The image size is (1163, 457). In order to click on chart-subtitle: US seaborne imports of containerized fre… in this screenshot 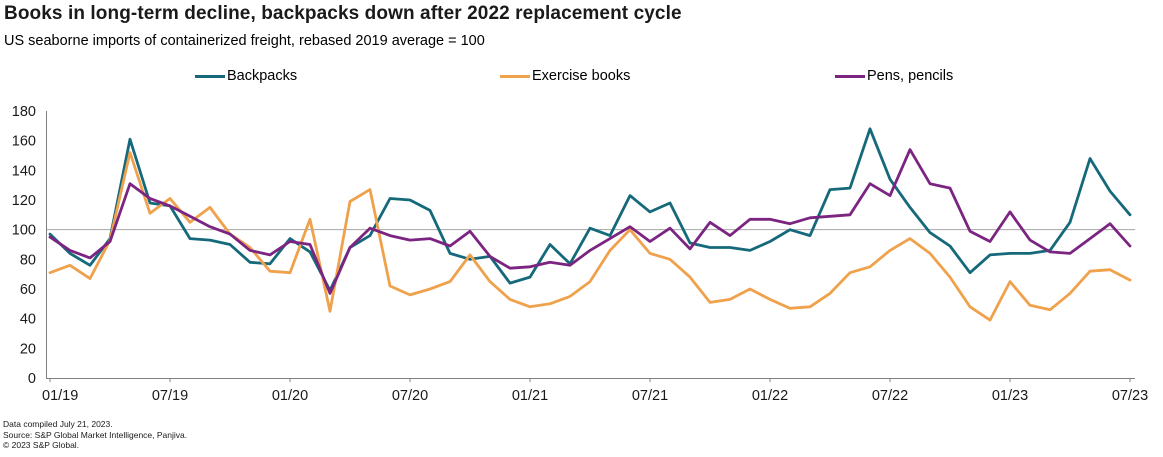, I will do `click(244, 41)`.